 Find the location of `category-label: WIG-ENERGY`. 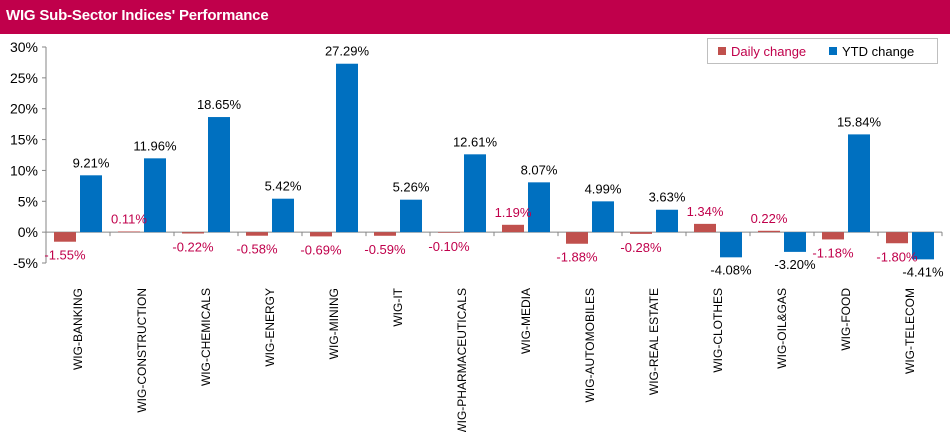

category-label: WIG-ENERGY is located at coordinates (270, 327).